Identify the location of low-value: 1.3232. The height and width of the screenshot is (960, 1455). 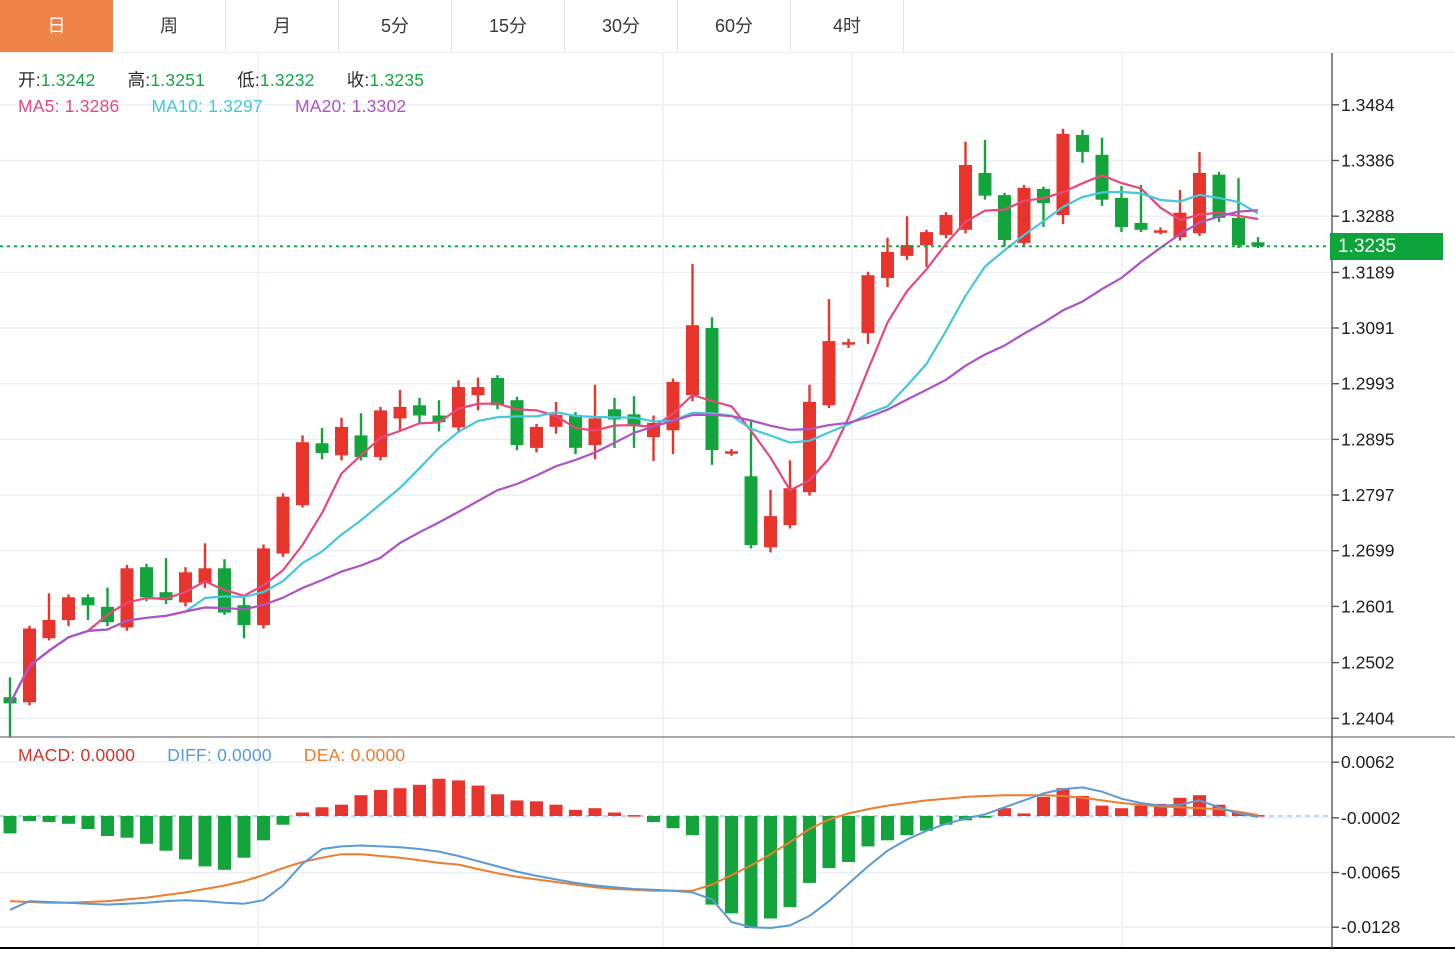
(287, 80).